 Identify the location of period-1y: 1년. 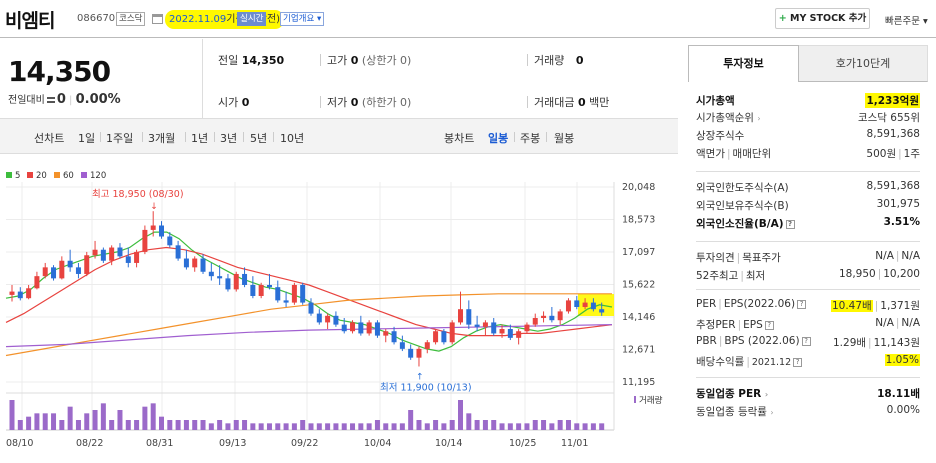
(200, 138).